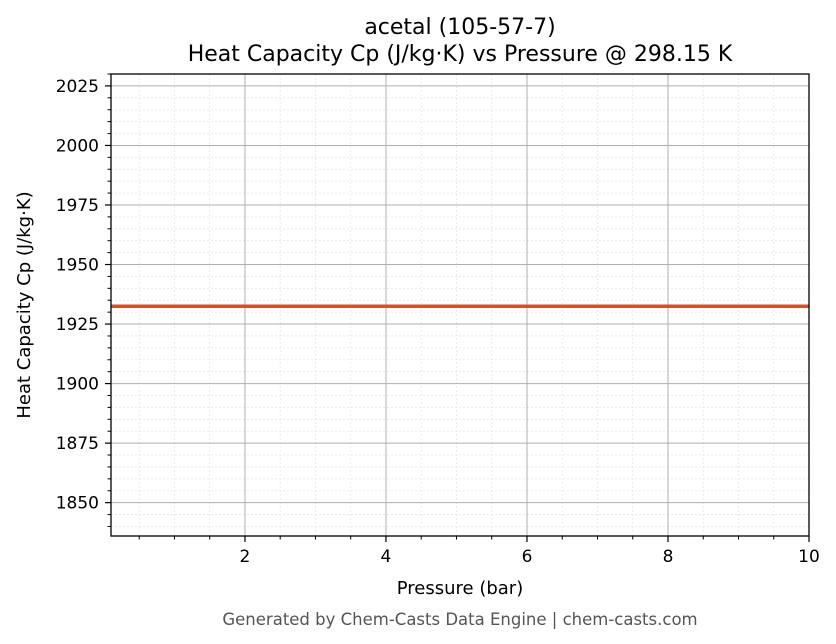 The width and height of the screenshot is (836, 644). I want to click on x-tick-label: 4, so click(386, 557).